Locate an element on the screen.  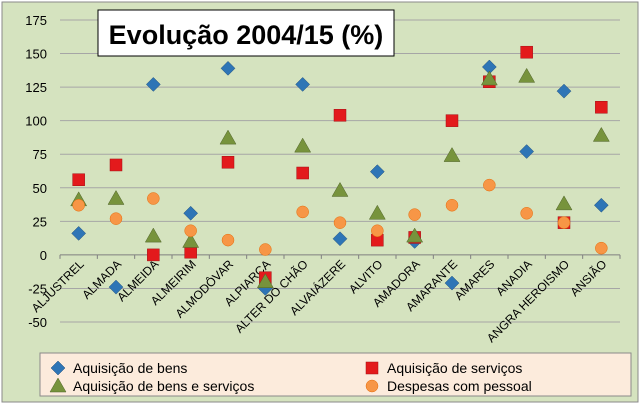
legend-item: Despesas com pessoal is located at coordinates (448, 386).